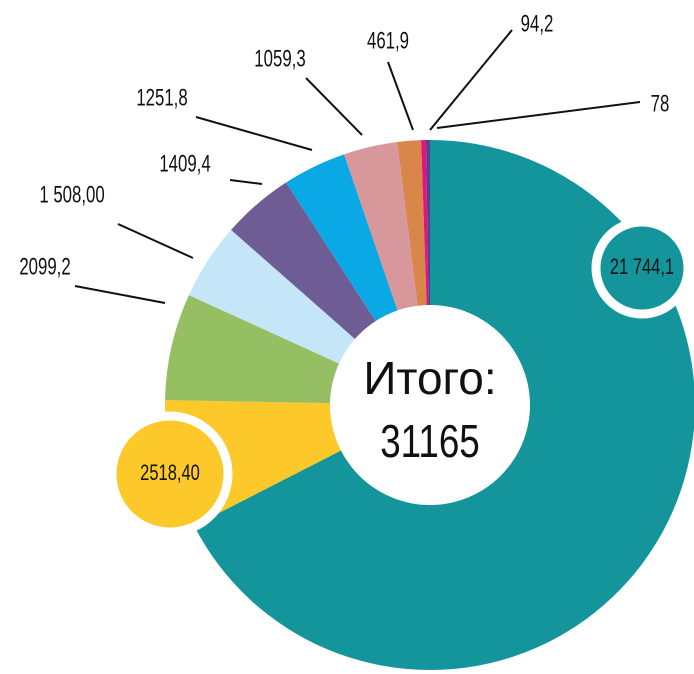 This screenshot has width=694, height=674. Describe the element at coordinates (430, 405) in the screenshot. I see `donut-hole` at that location.